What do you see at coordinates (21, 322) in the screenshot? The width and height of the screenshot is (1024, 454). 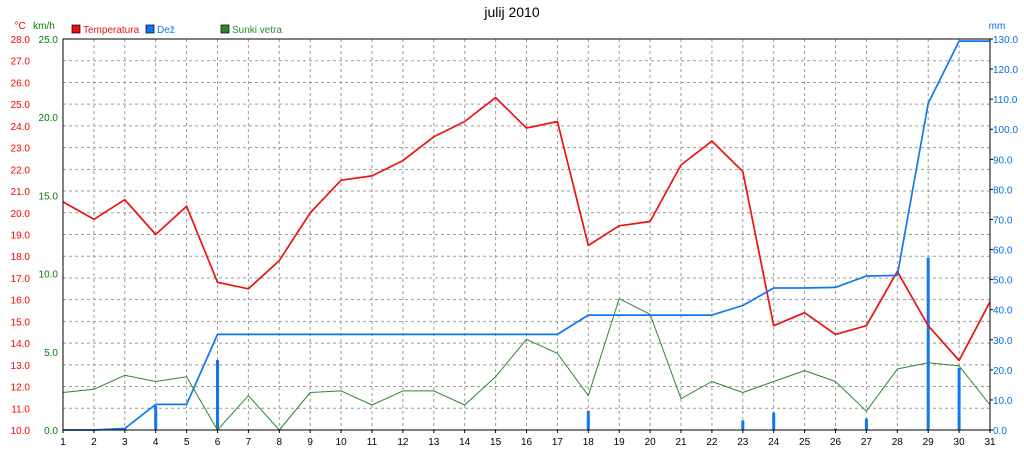 I see `temp-tick-label: 15.0` at bounding box center [21, 322].